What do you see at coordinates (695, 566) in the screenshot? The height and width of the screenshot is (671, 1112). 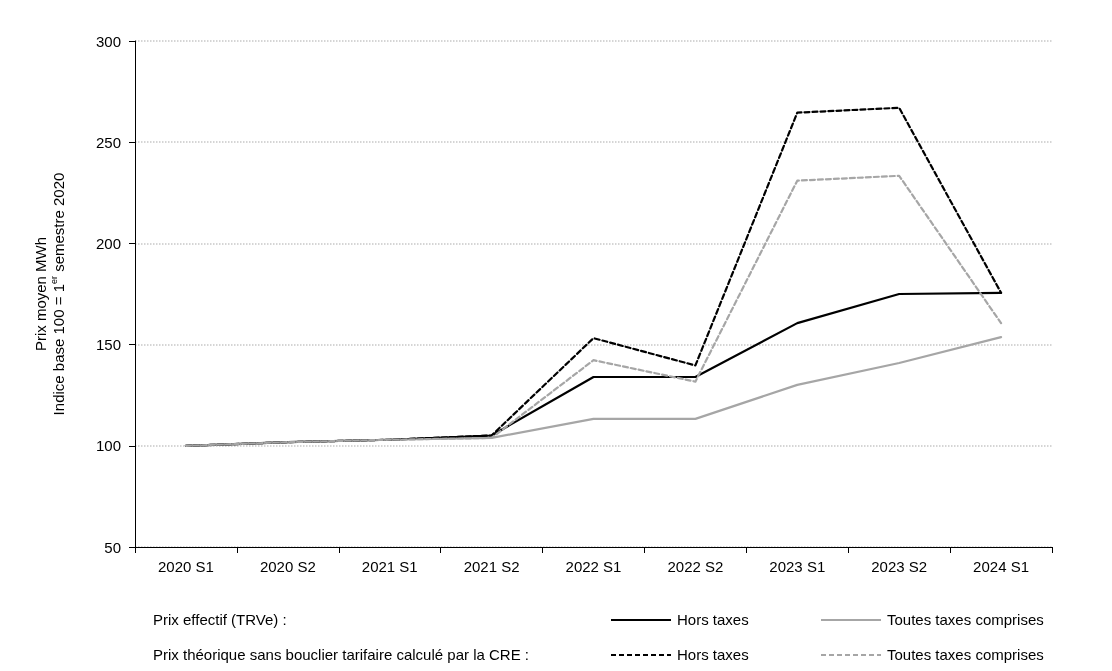 I see `x-tick-label: 2022 S2` at bounding box center [695, 566].